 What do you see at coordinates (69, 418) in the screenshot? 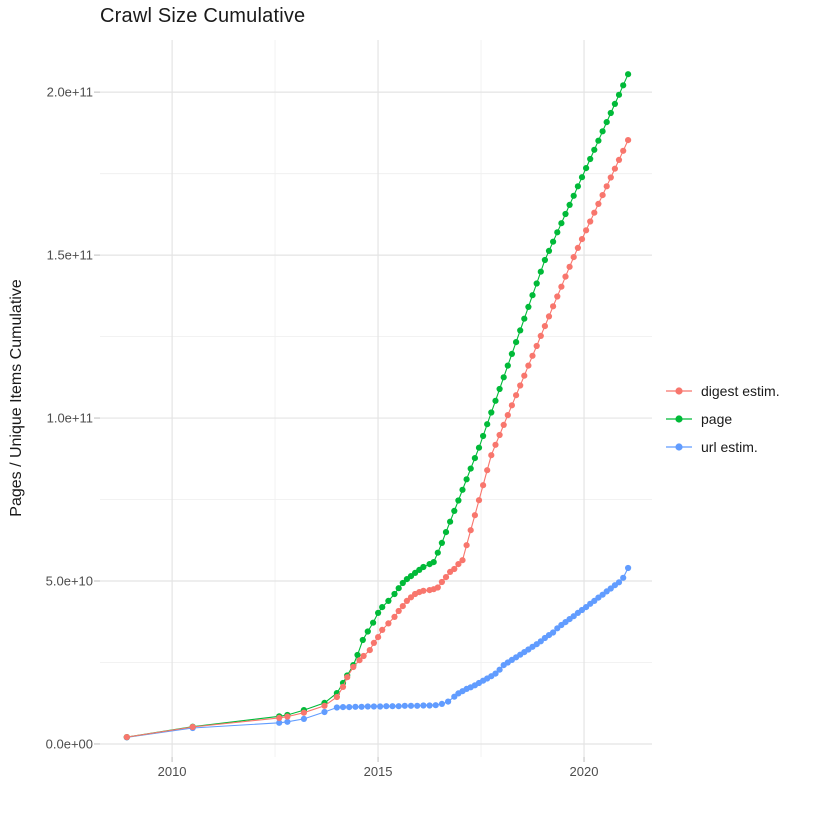
I see `y-tick-label: 1.0e+11` at bounding box center [69, 418].